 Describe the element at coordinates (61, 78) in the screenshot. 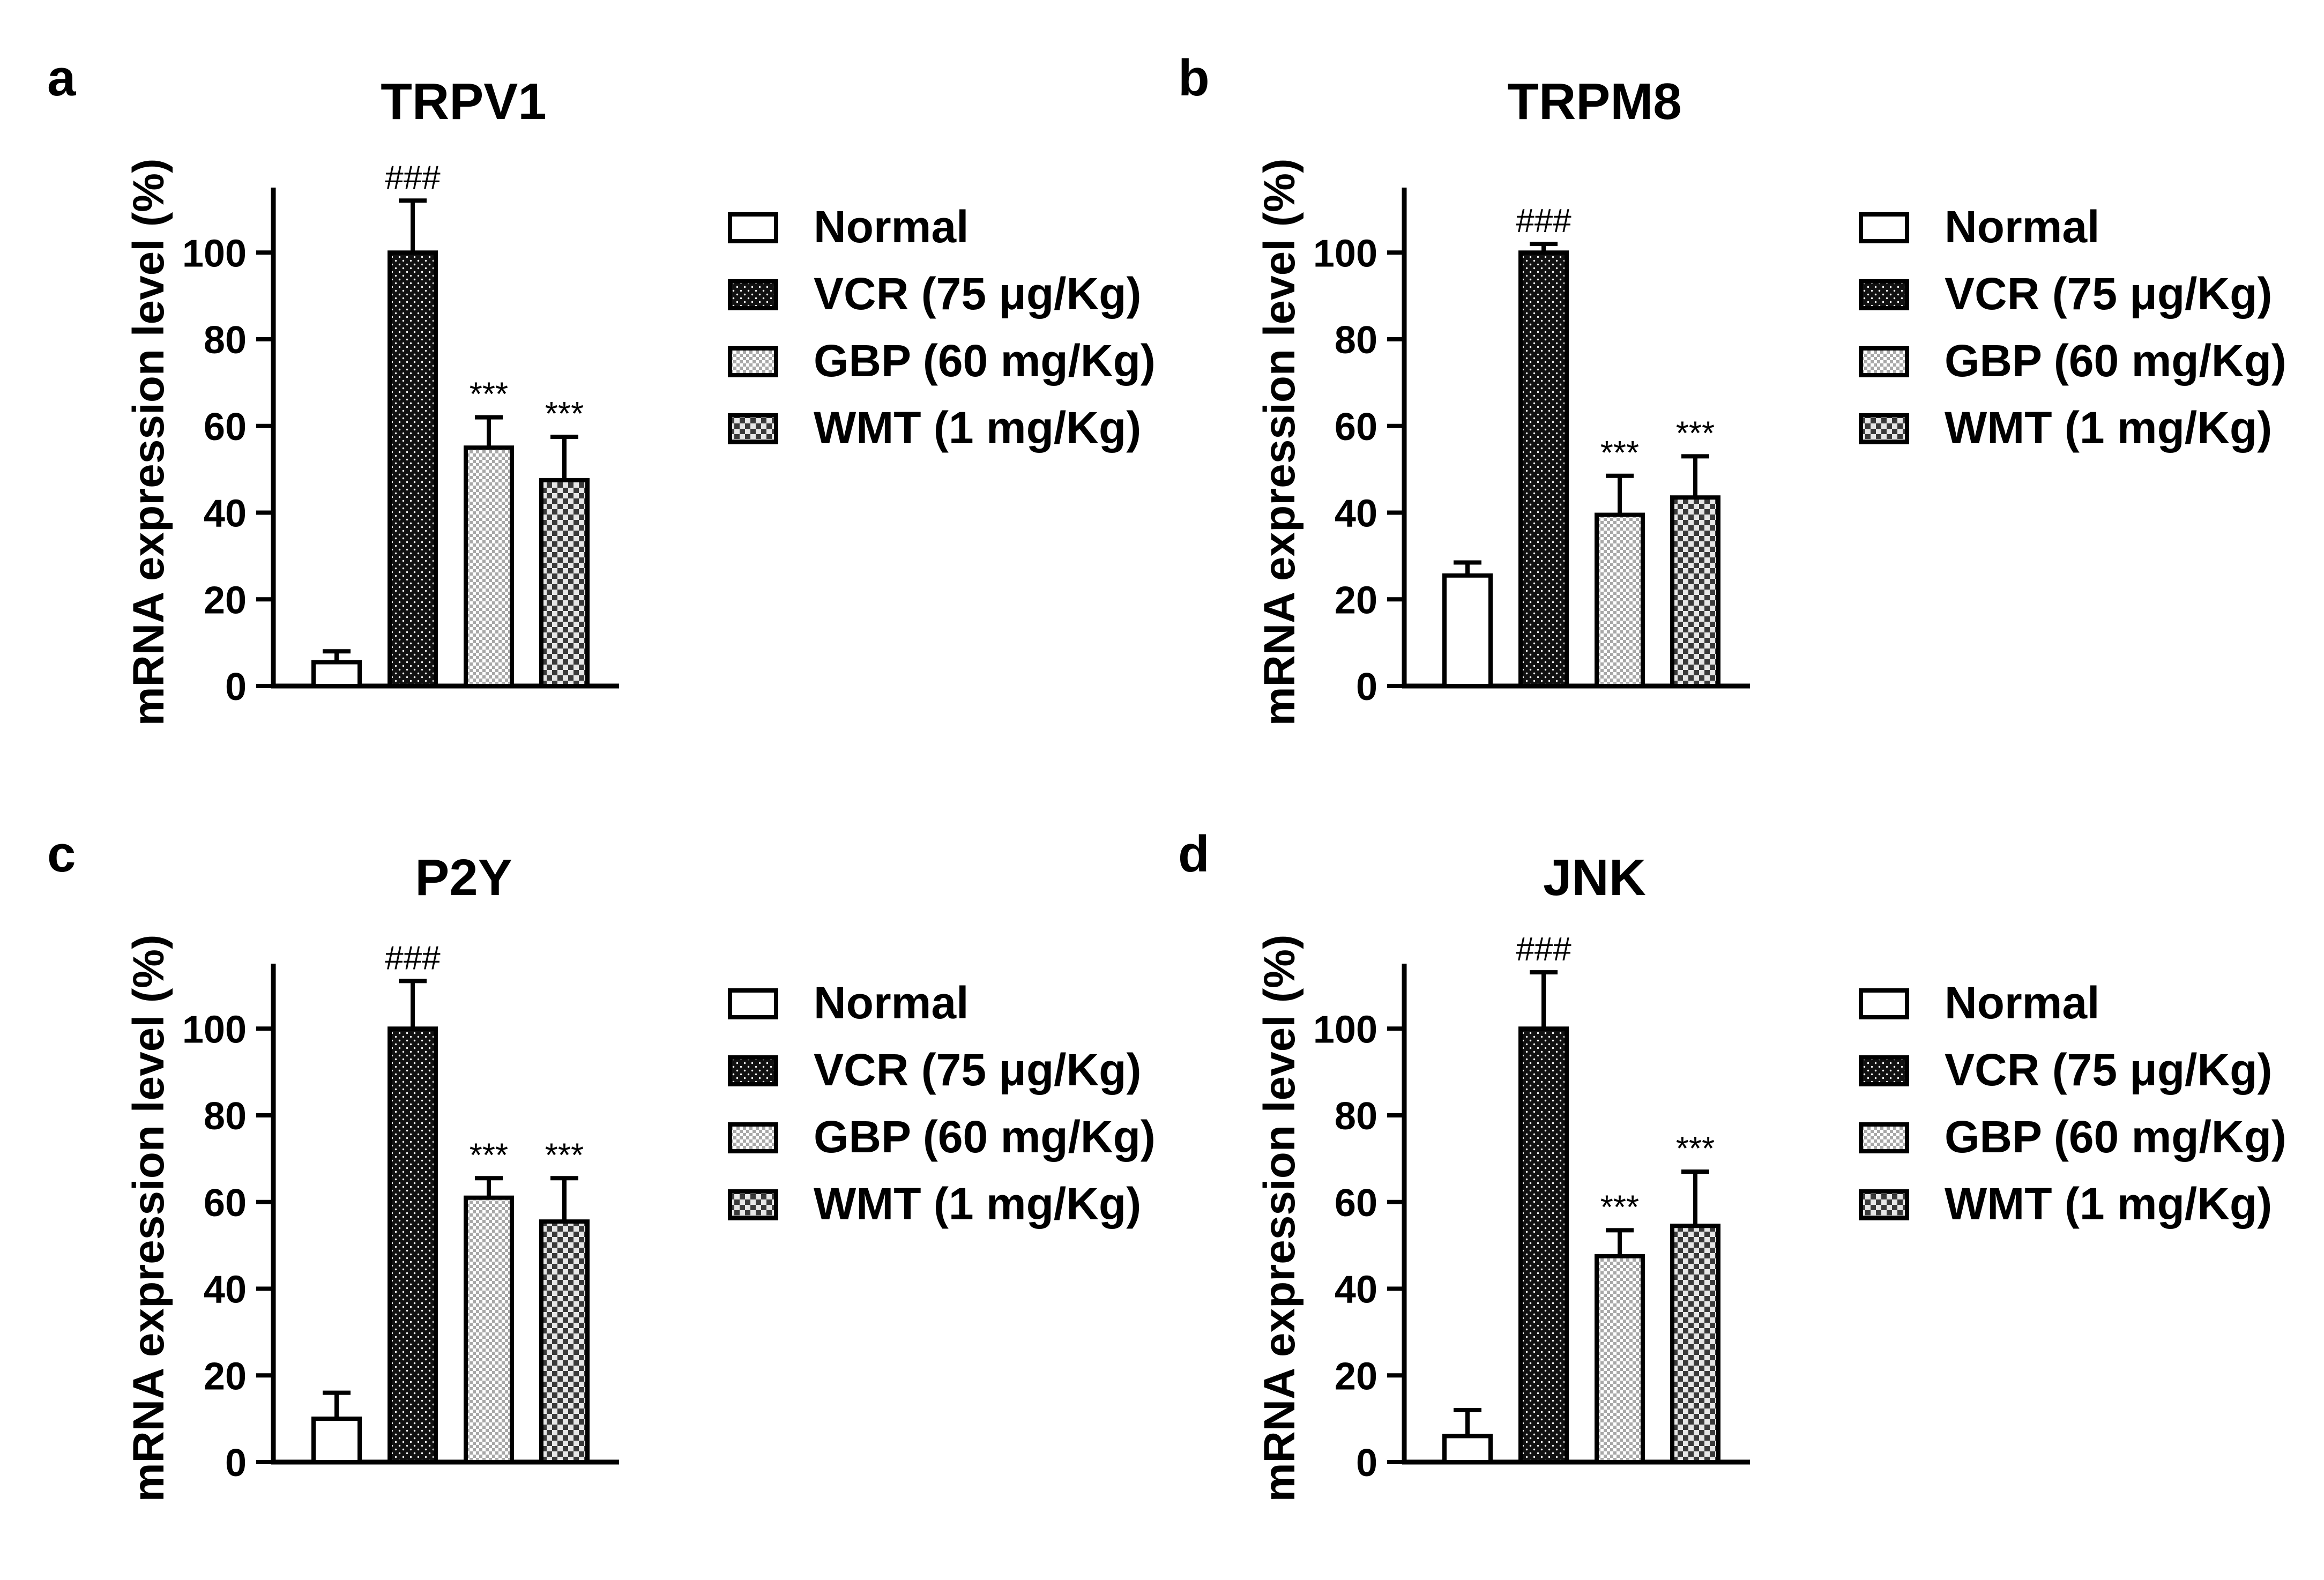

I see `panel-label: a` at that location.